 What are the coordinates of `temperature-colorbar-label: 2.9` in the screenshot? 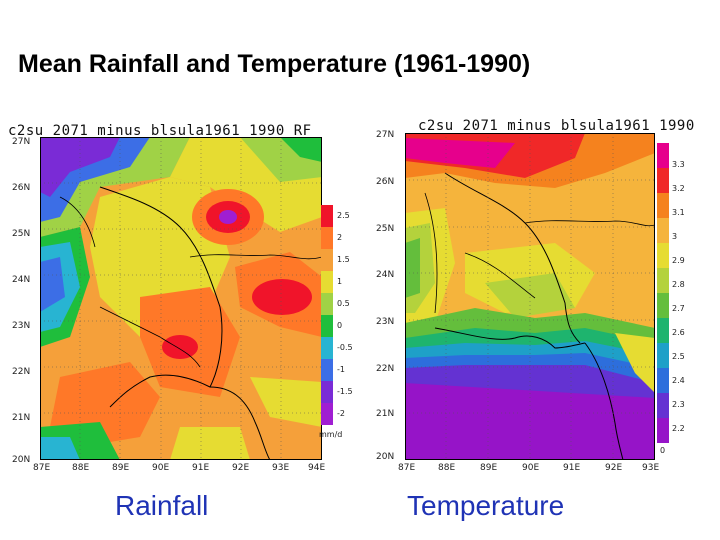 It's located at (678, 260).